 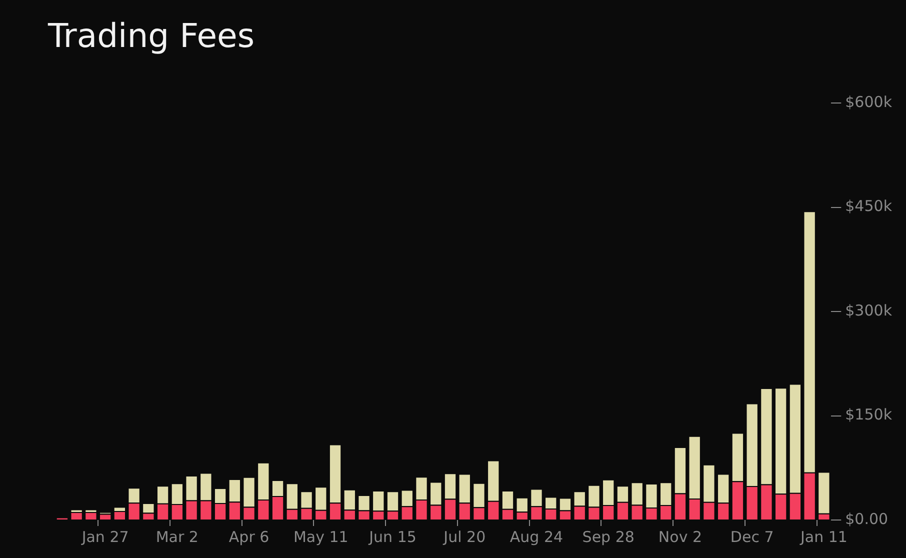 I want to click on y-tick-label: $300k, so click(x=868, y=310).